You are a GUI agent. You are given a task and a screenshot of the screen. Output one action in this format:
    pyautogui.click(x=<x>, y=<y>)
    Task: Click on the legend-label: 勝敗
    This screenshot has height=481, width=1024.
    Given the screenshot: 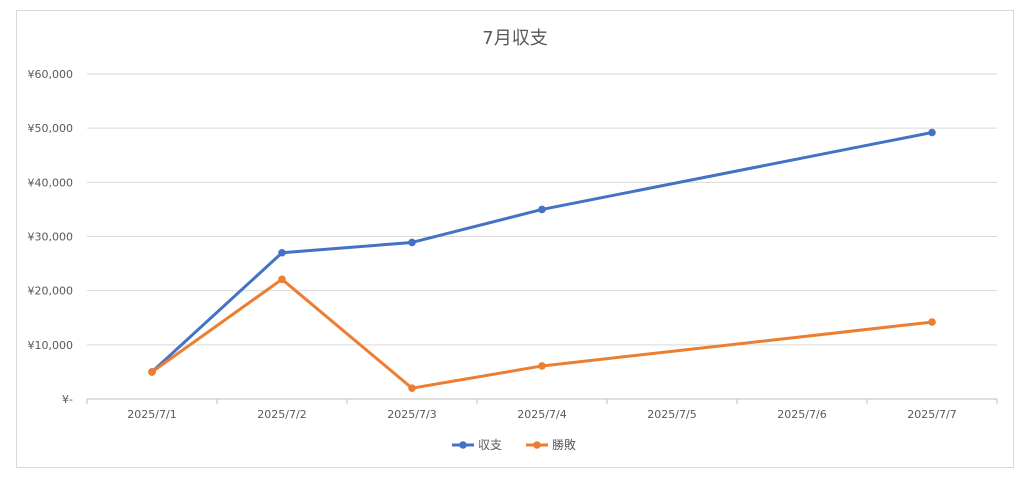 What is the action you would take?
    pyautogui.click(x=564, y=444)
    